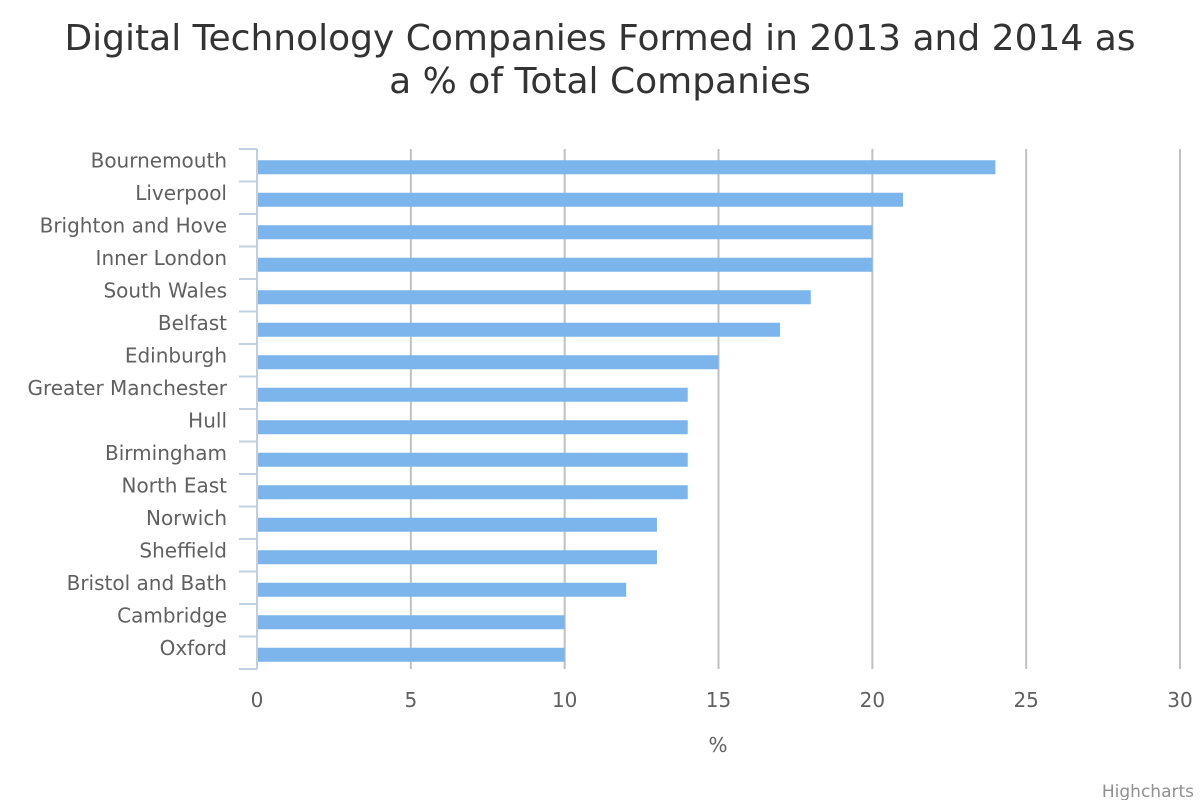 This screenshot has height=800, width=1200. Describe the element at coordinates (166, 453) in the screenshot. I see `category-label: Birmingham` at that location.